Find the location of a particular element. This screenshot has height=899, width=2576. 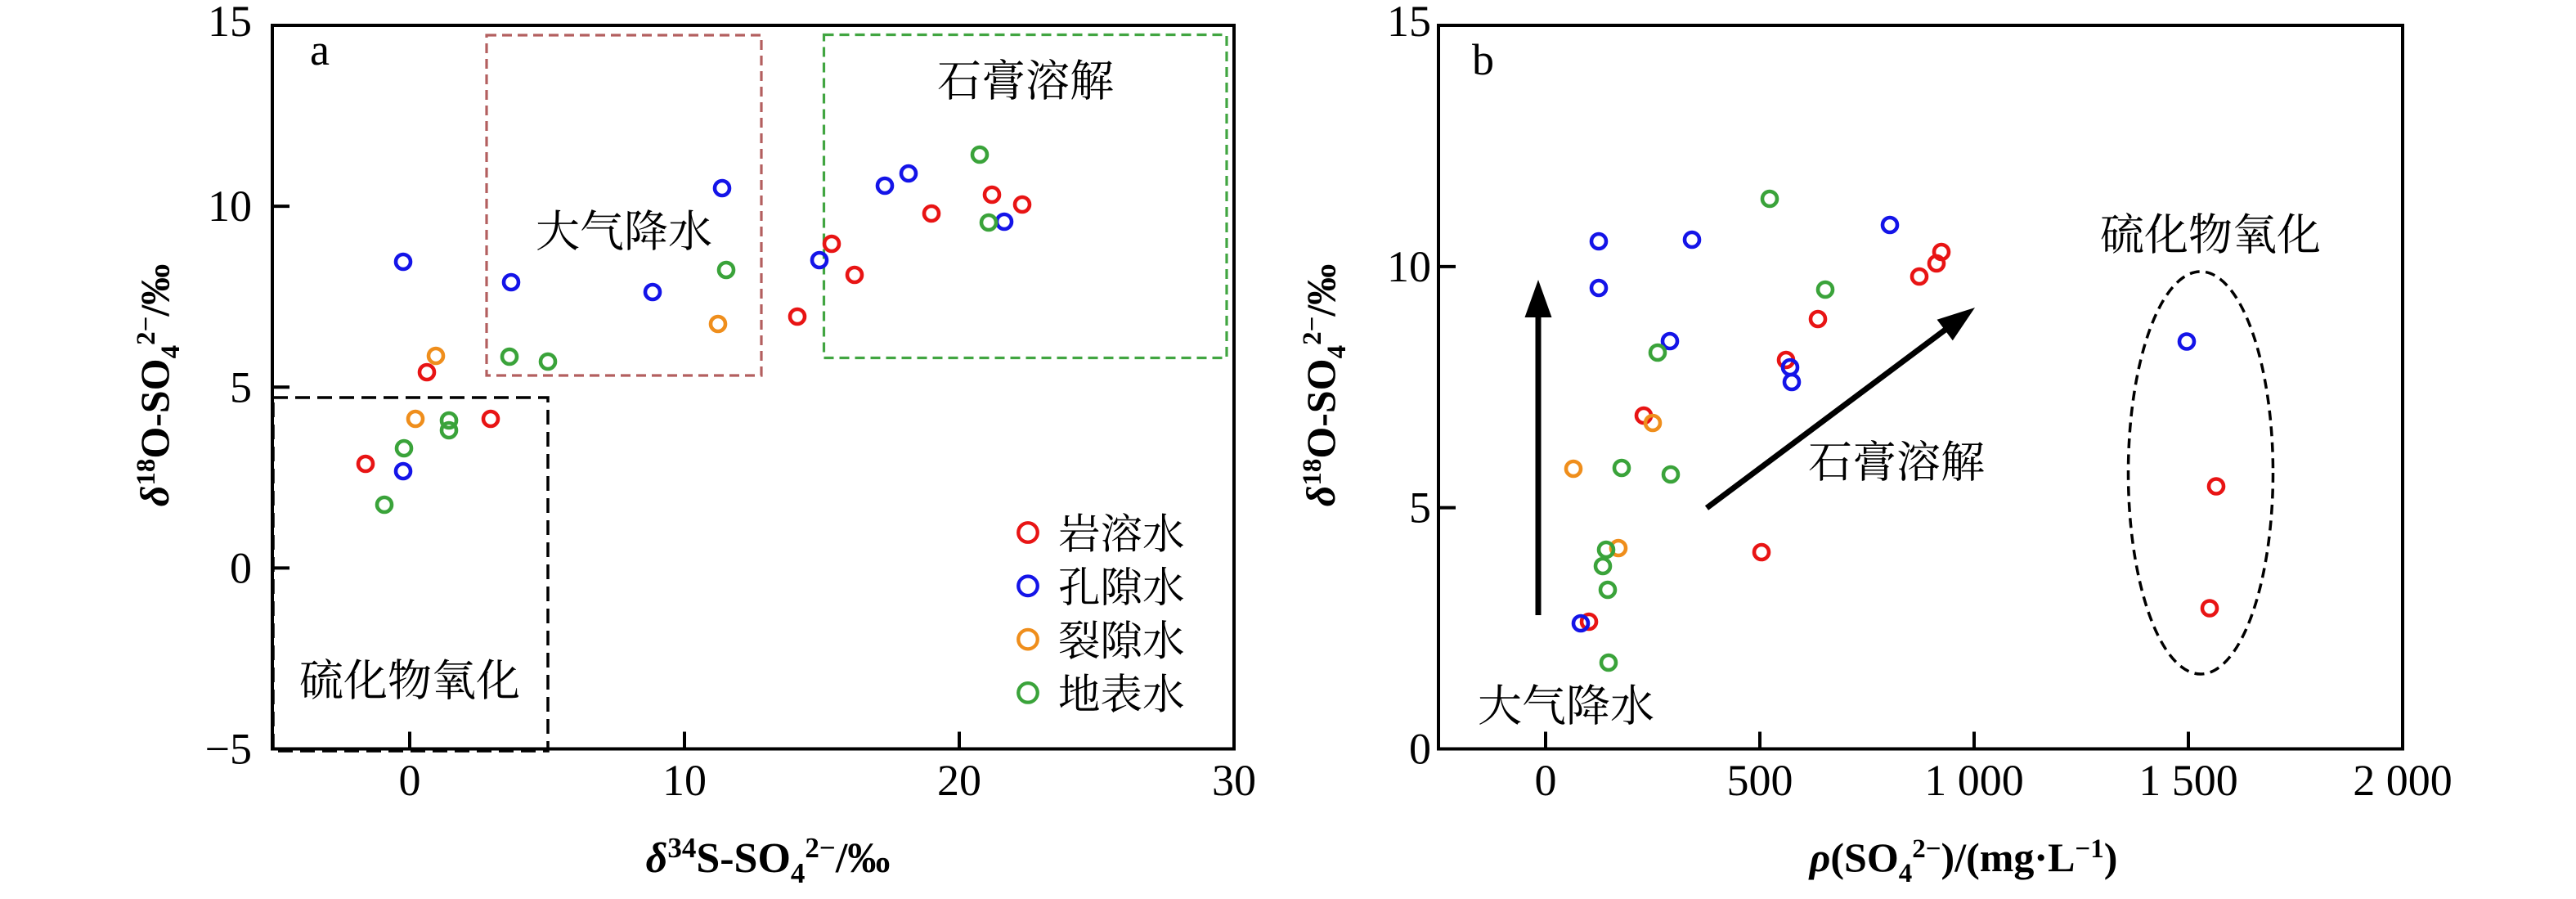

svg-text: 500 is located at coordinates (1760, 780).